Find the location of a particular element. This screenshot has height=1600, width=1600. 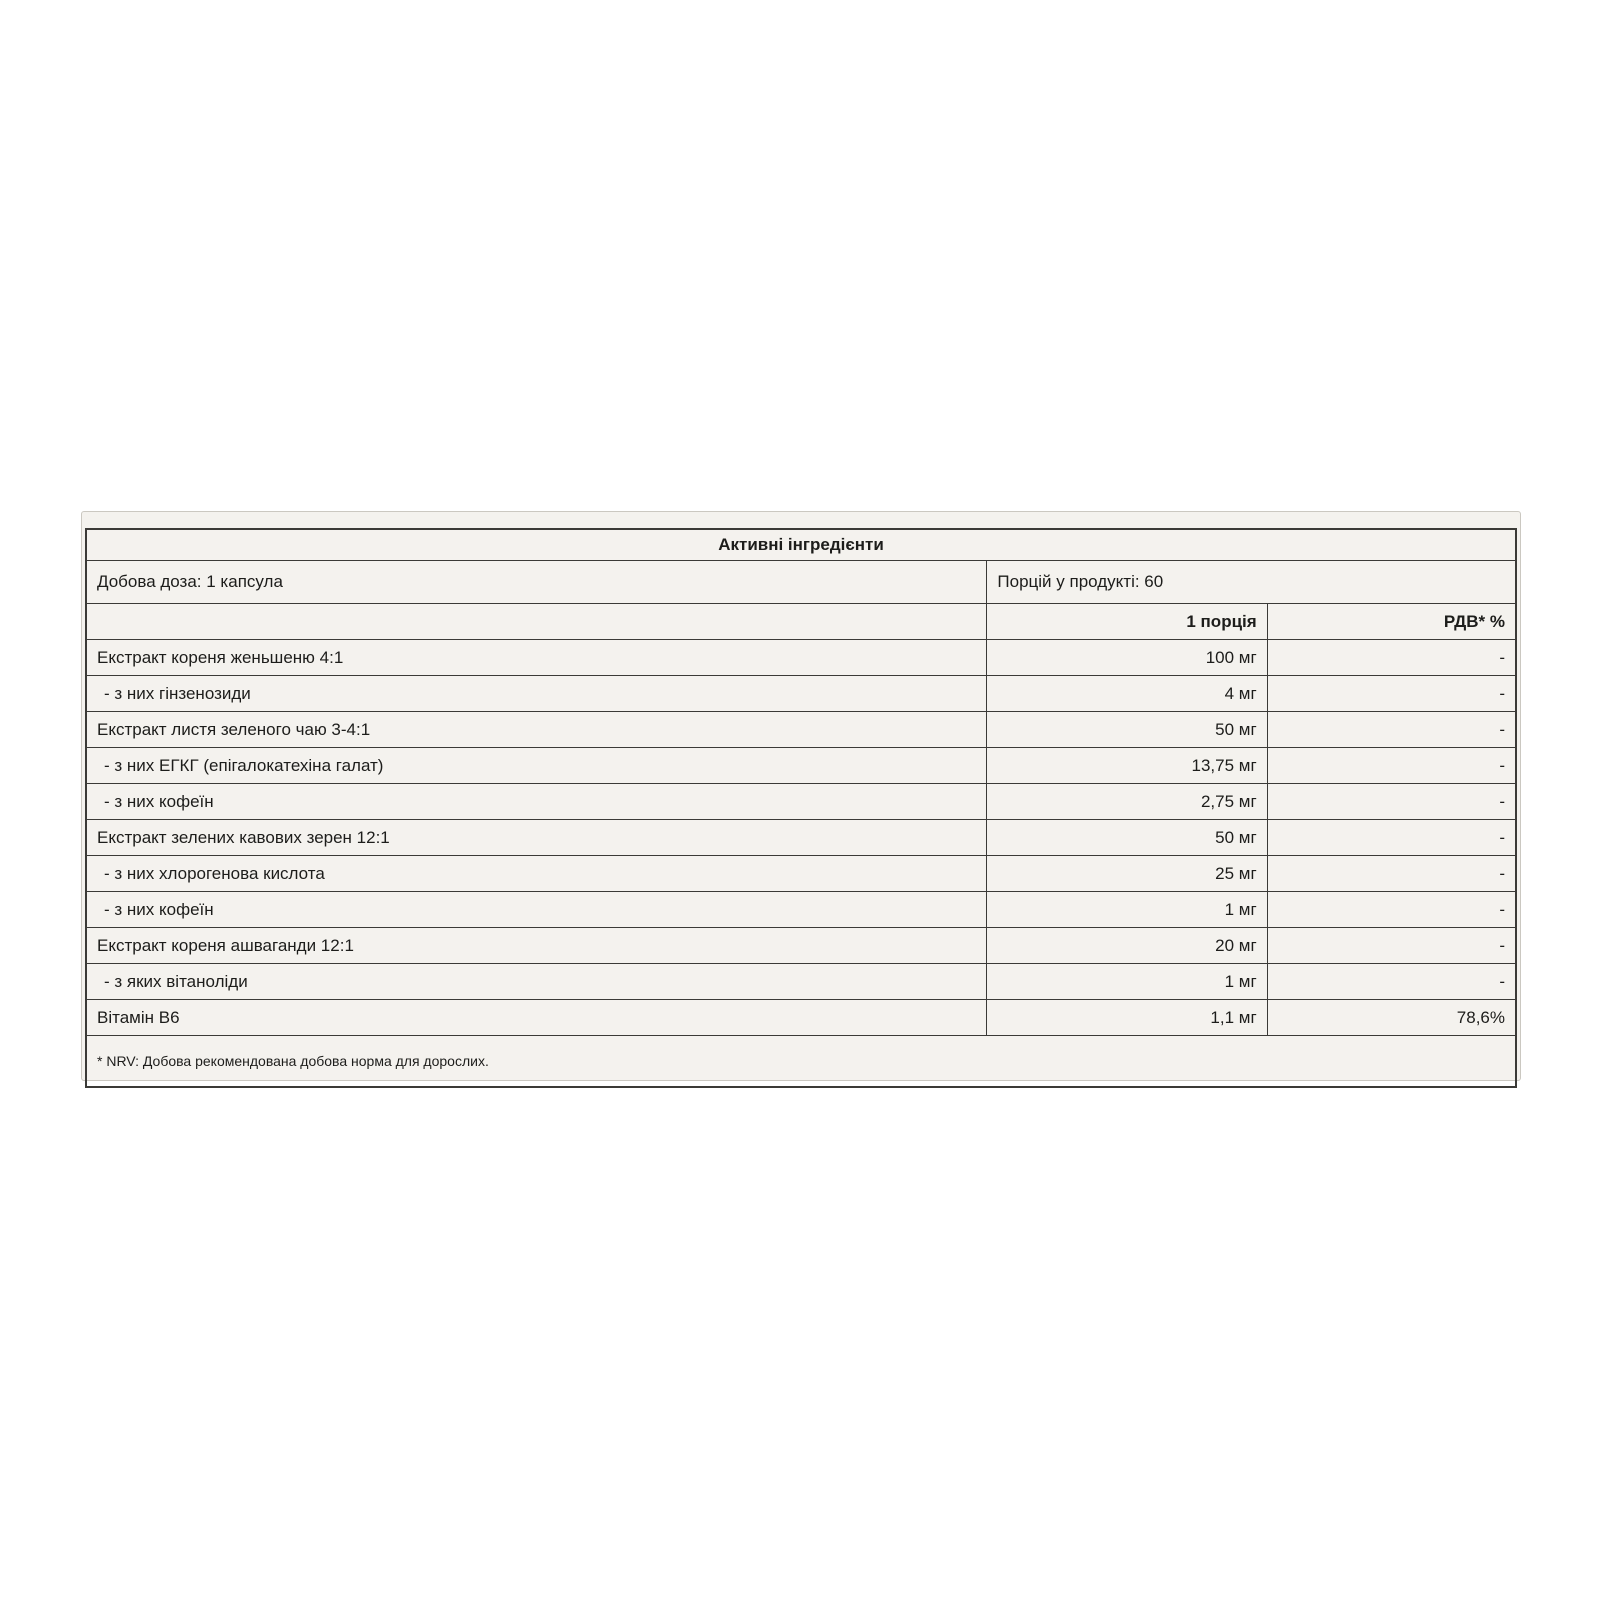

servings-label: Порцій у продукті: 60 is located at coordinates (1251, 582).